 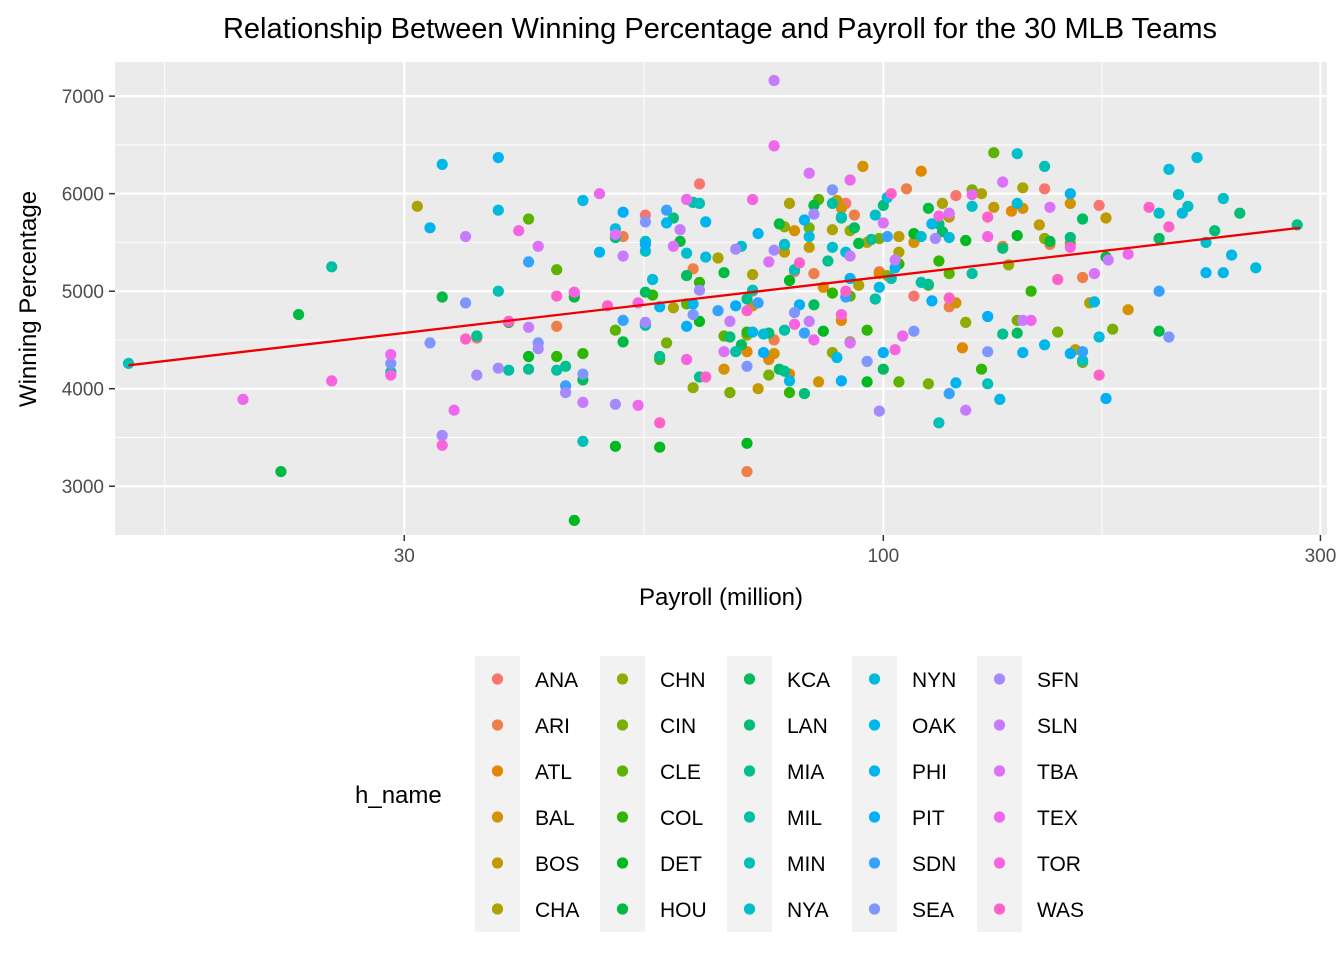 I want to click on data-point-sdn, so click(x=1083, y=352).